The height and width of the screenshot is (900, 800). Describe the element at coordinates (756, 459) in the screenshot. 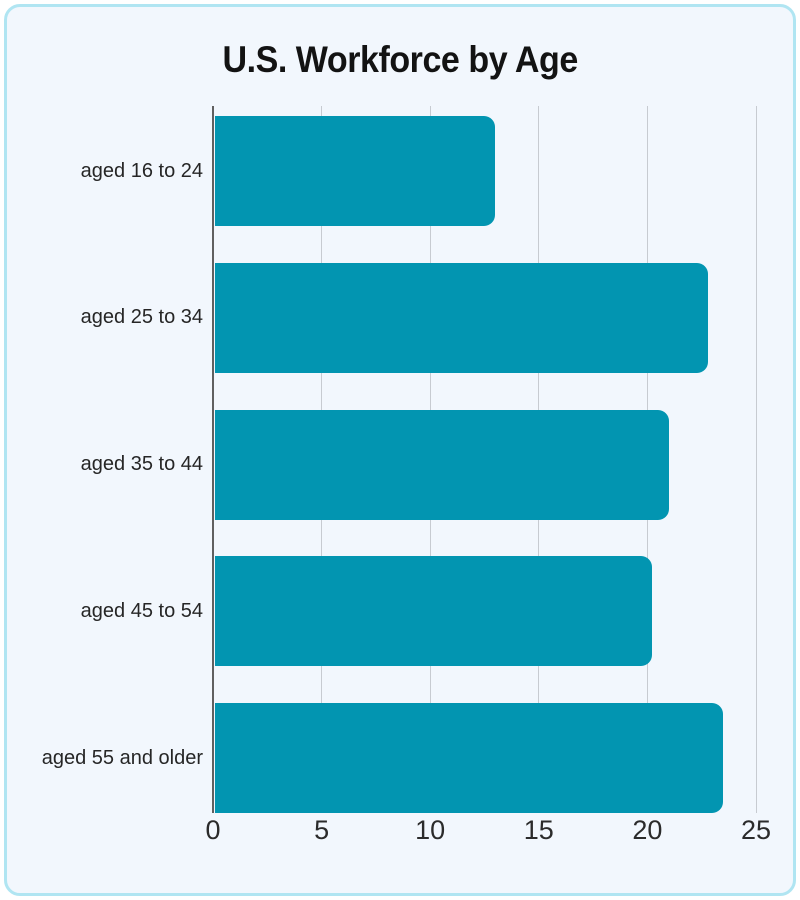

I see `grid-line` at that location.